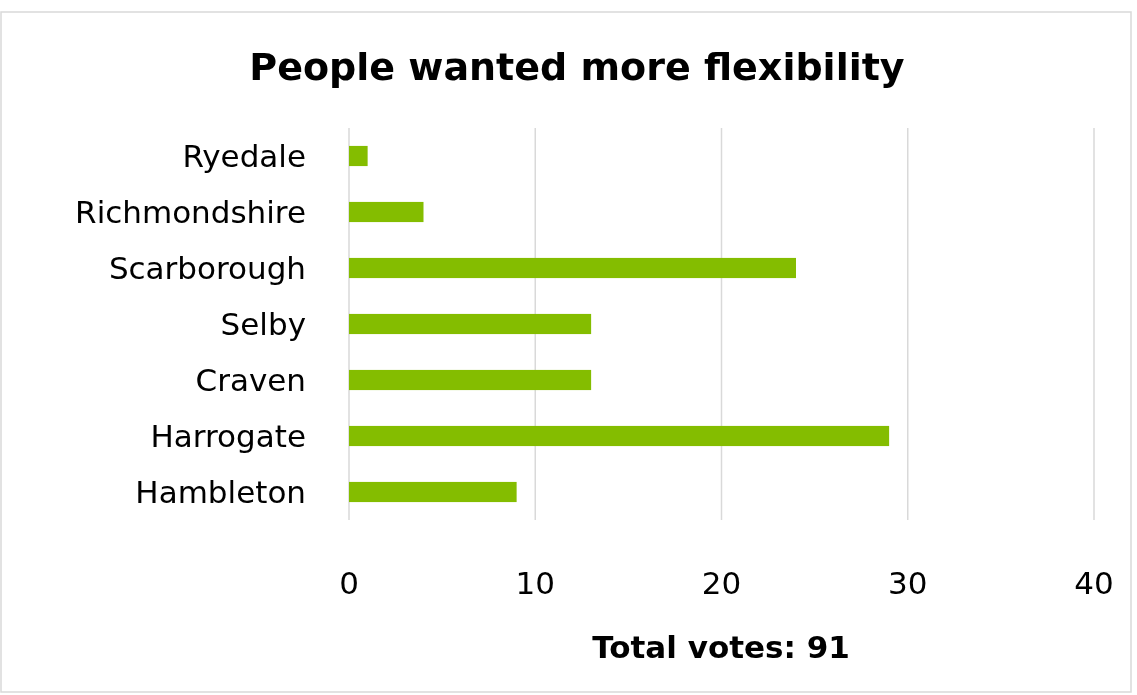 This screenshot has width=1137, height=695. What do you see at coordinates (721, 583) in the screenshot?
I see `x-tick-label: 20` at bounding box center [721, 583].